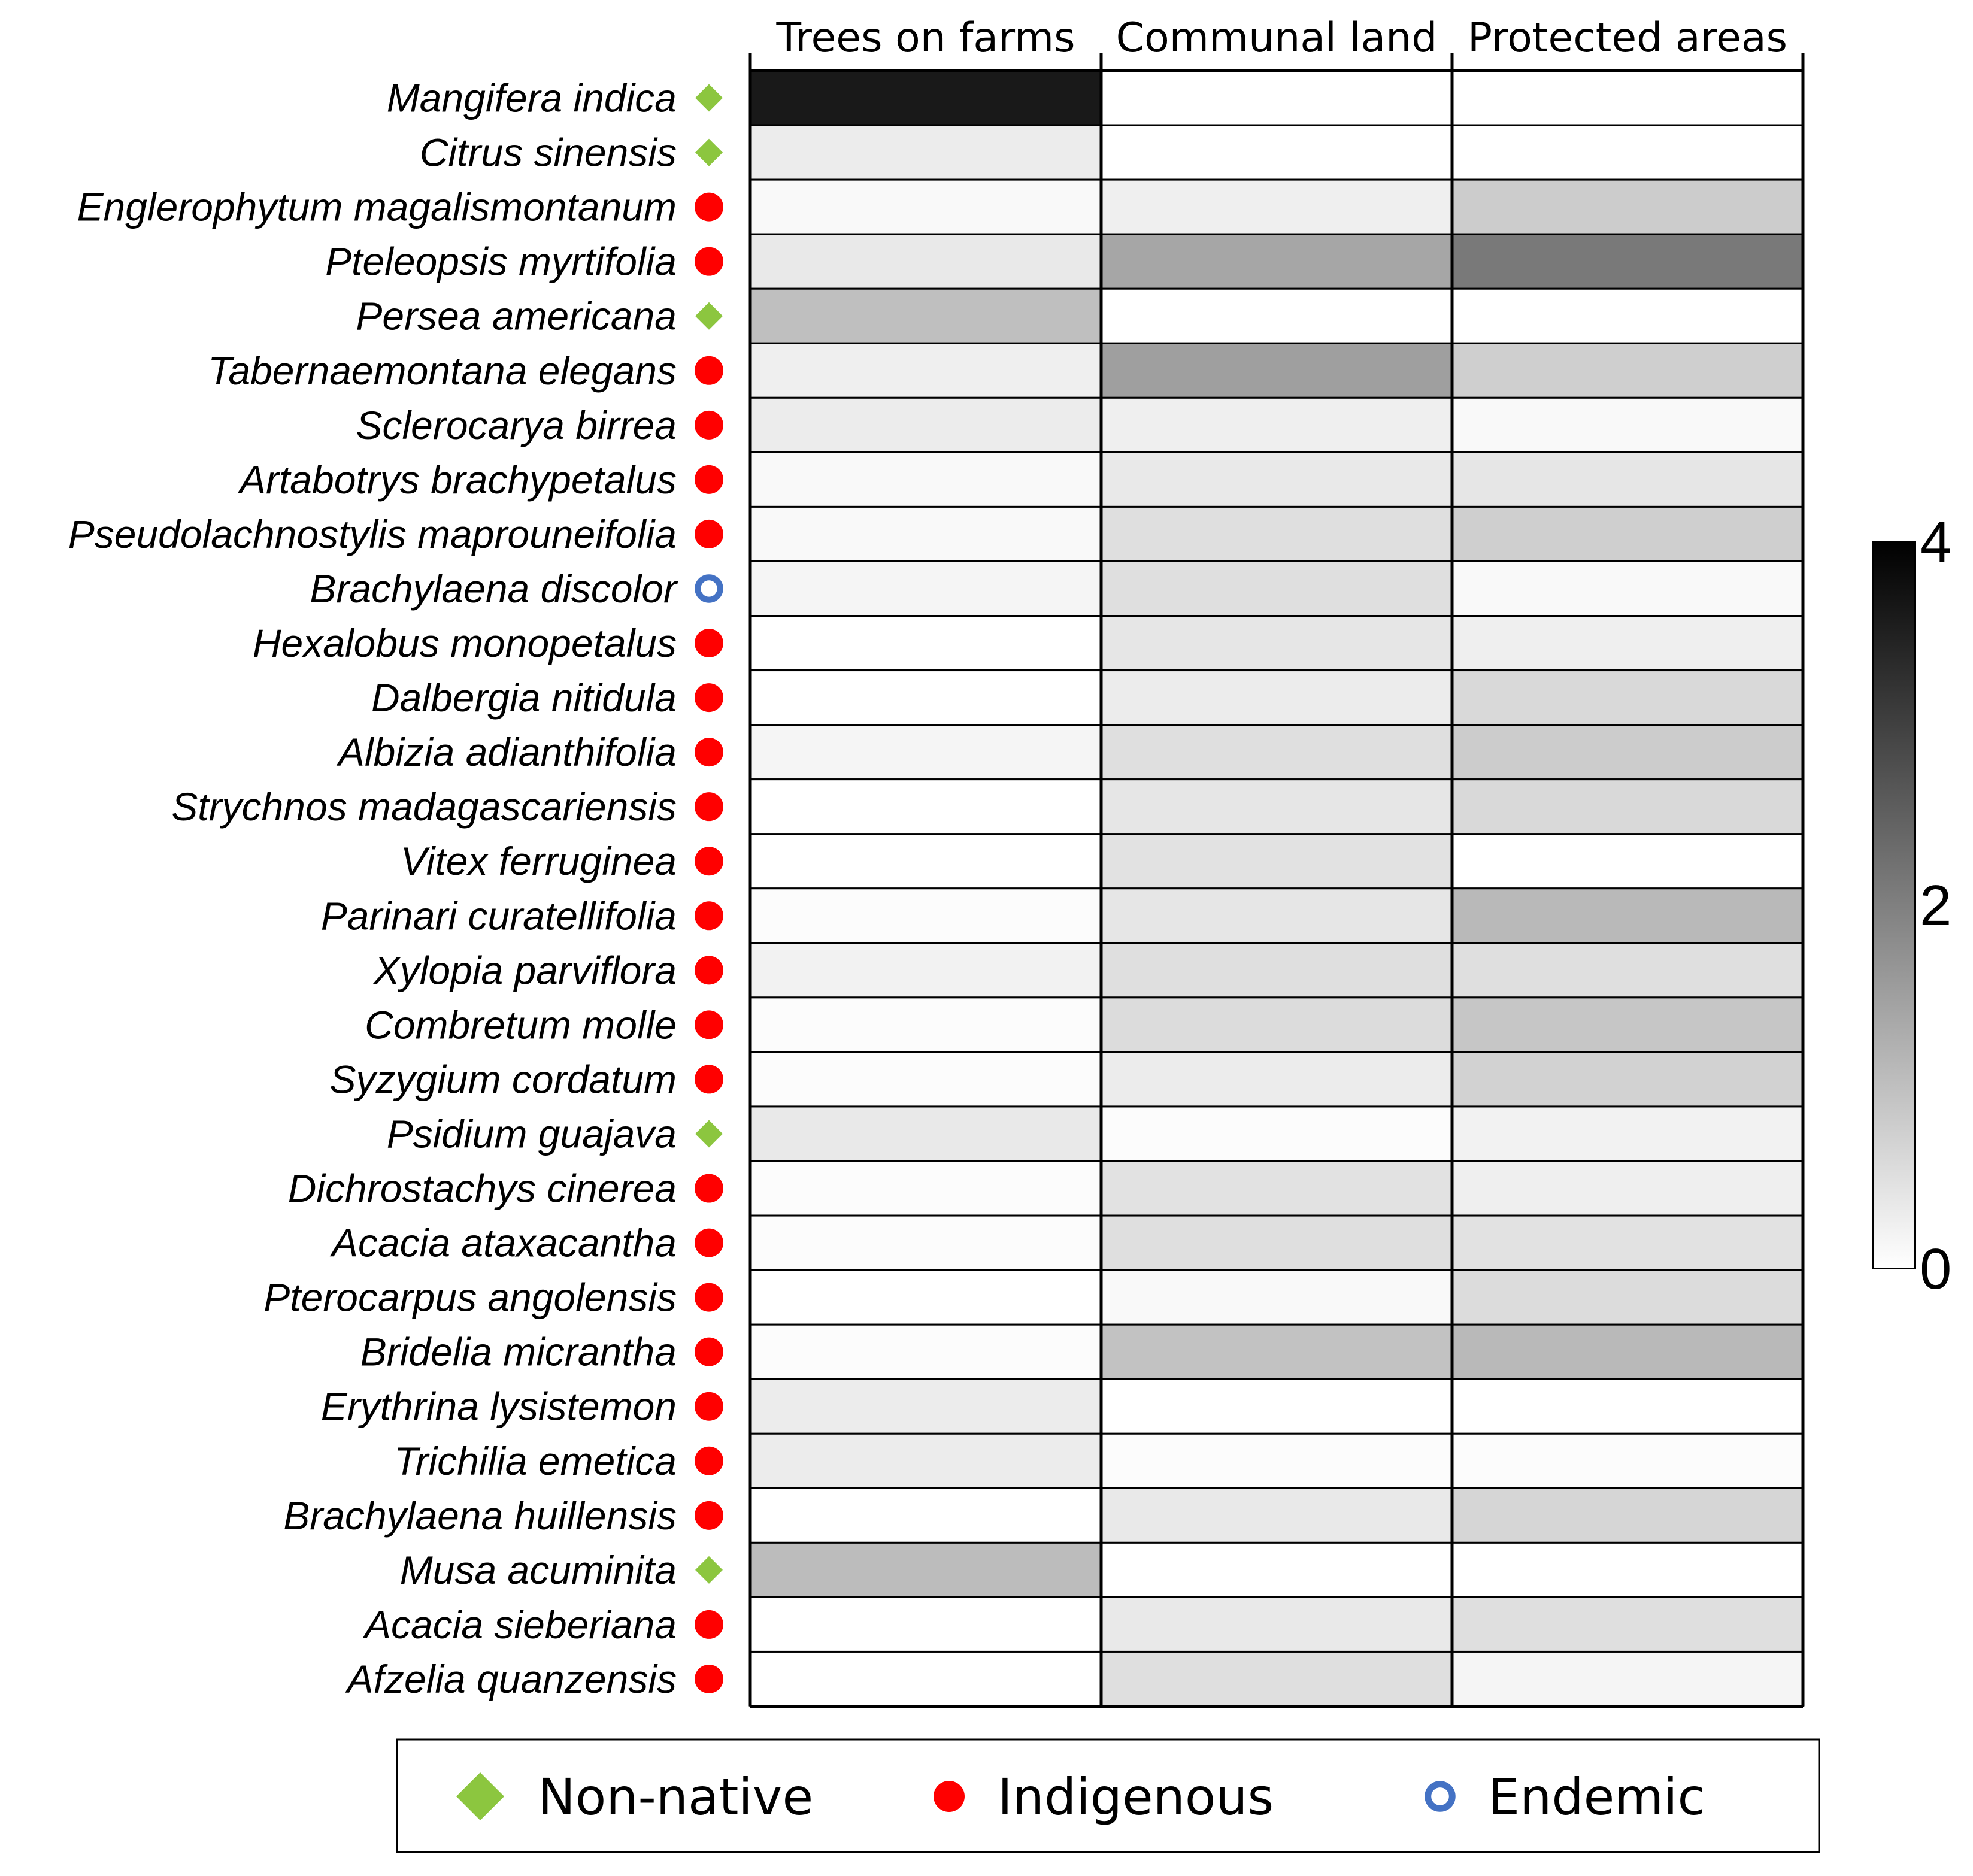 The width and height of the screenshot is (1973, 1876). What do you see at coordinates (949, 1796) in the screenshot?
I see `legend-indigenous-icon` at bounding box center [949, 1796].